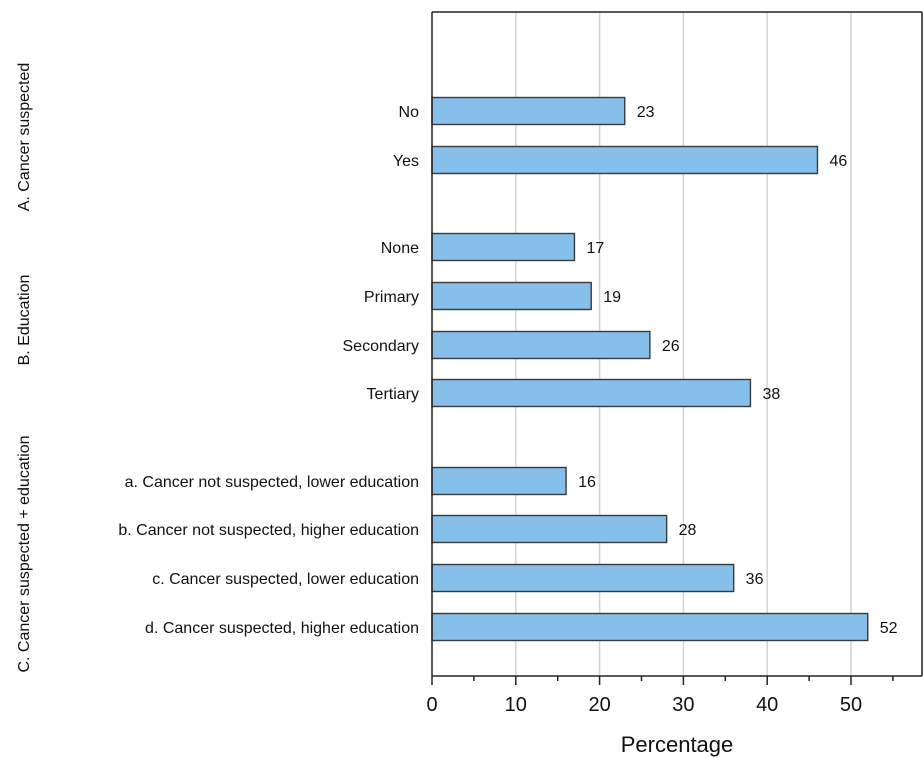 This screenshot has width=924, height=758. What do you see at coordinates (771, 394) in the screenshot?
I see `value-label: 38` at bounding box center [771, 394].